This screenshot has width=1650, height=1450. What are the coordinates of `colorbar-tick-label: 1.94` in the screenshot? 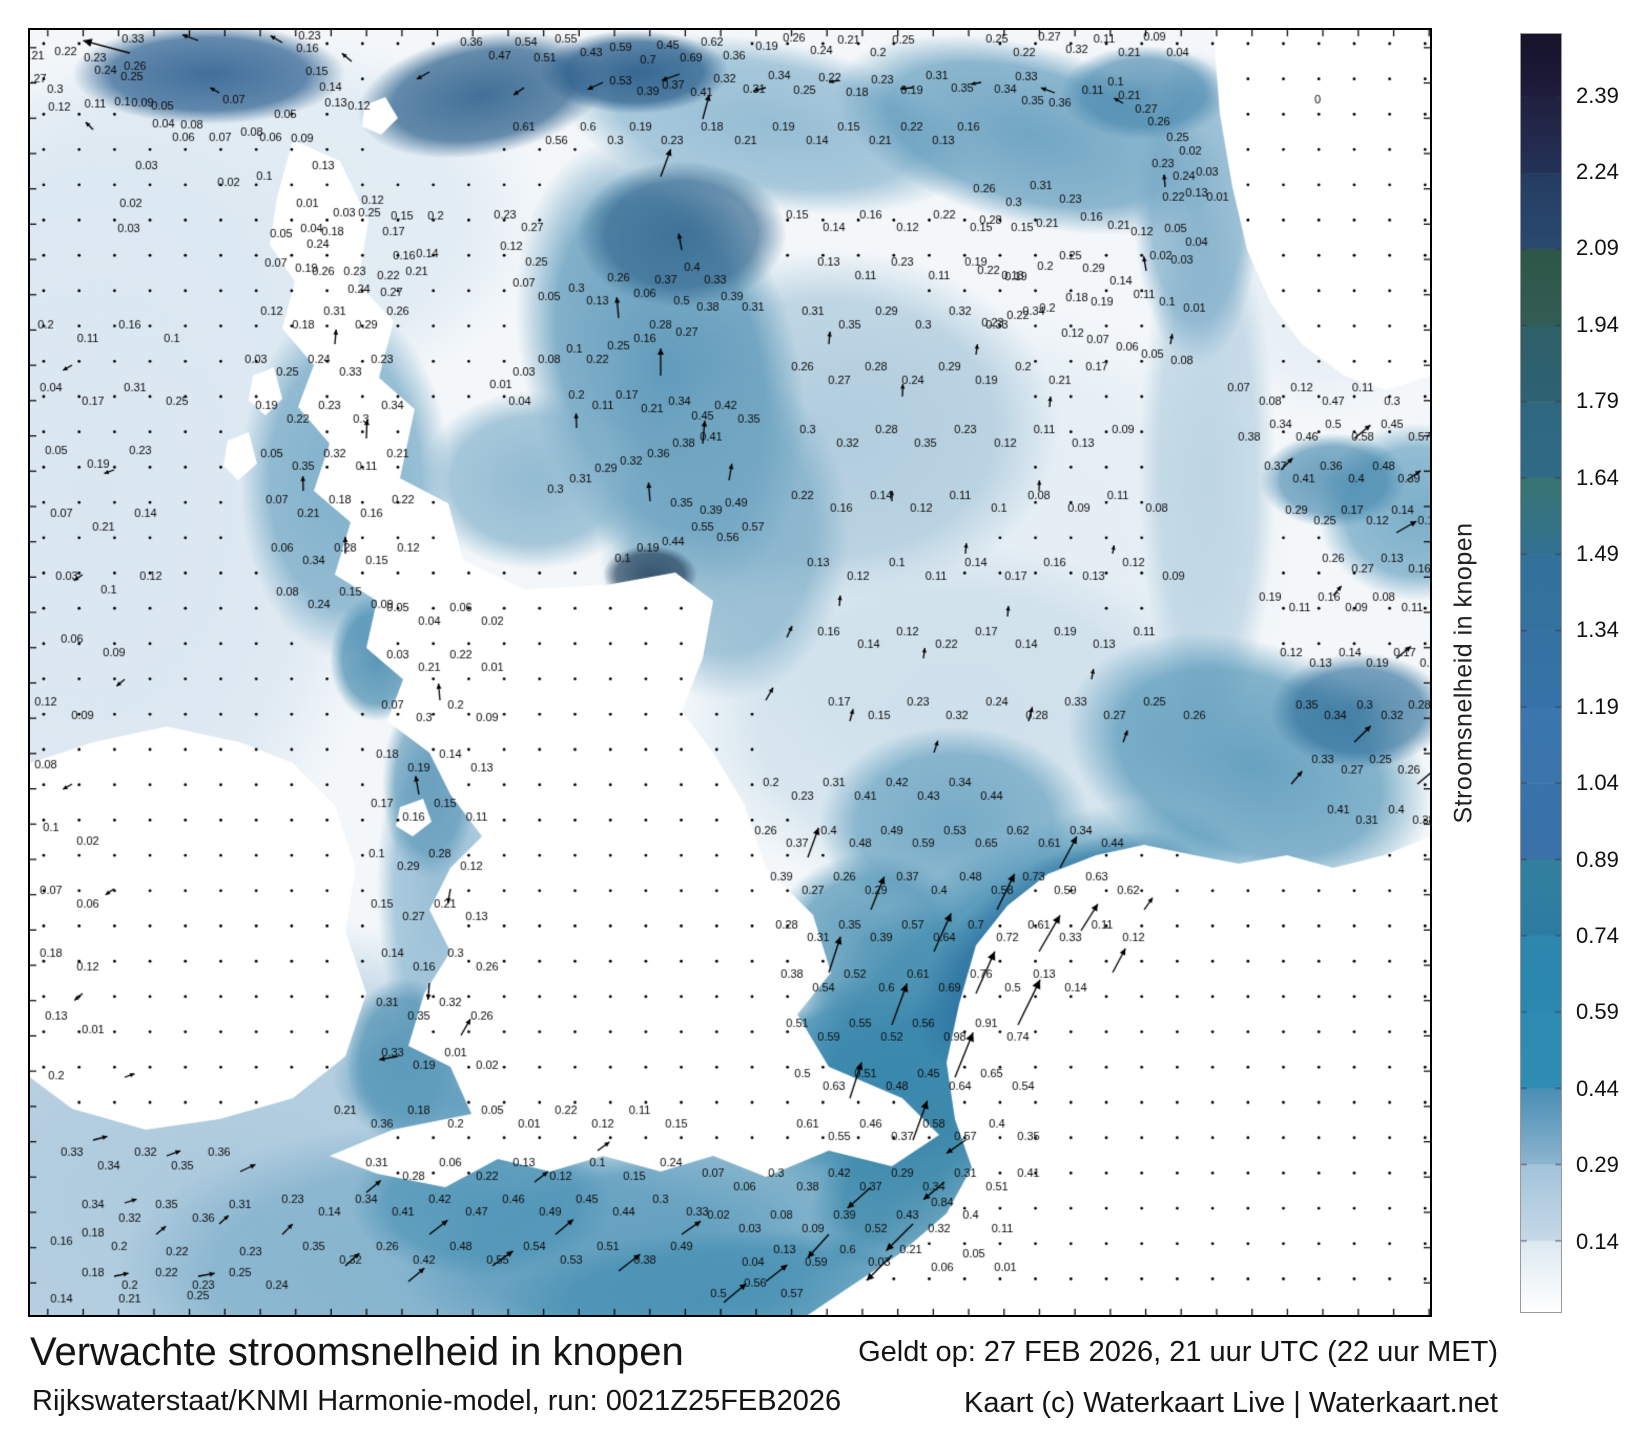 It's located at (1597, 324).